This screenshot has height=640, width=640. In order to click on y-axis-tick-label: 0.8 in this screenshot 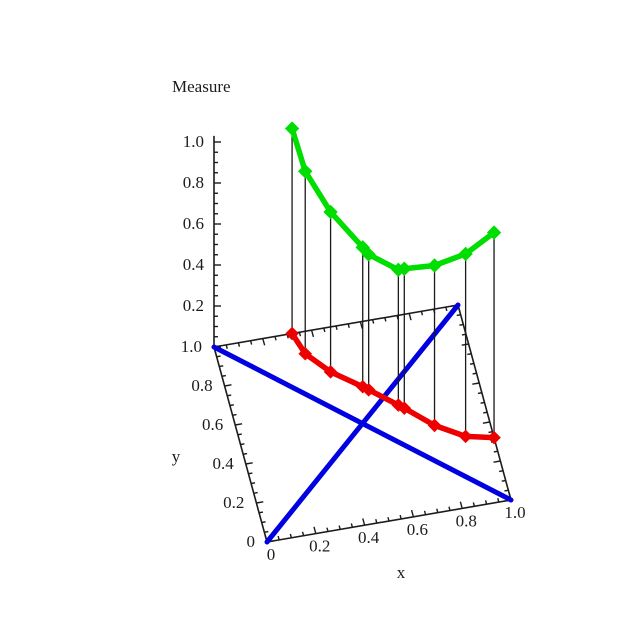, I will do `click(201, 385)`.